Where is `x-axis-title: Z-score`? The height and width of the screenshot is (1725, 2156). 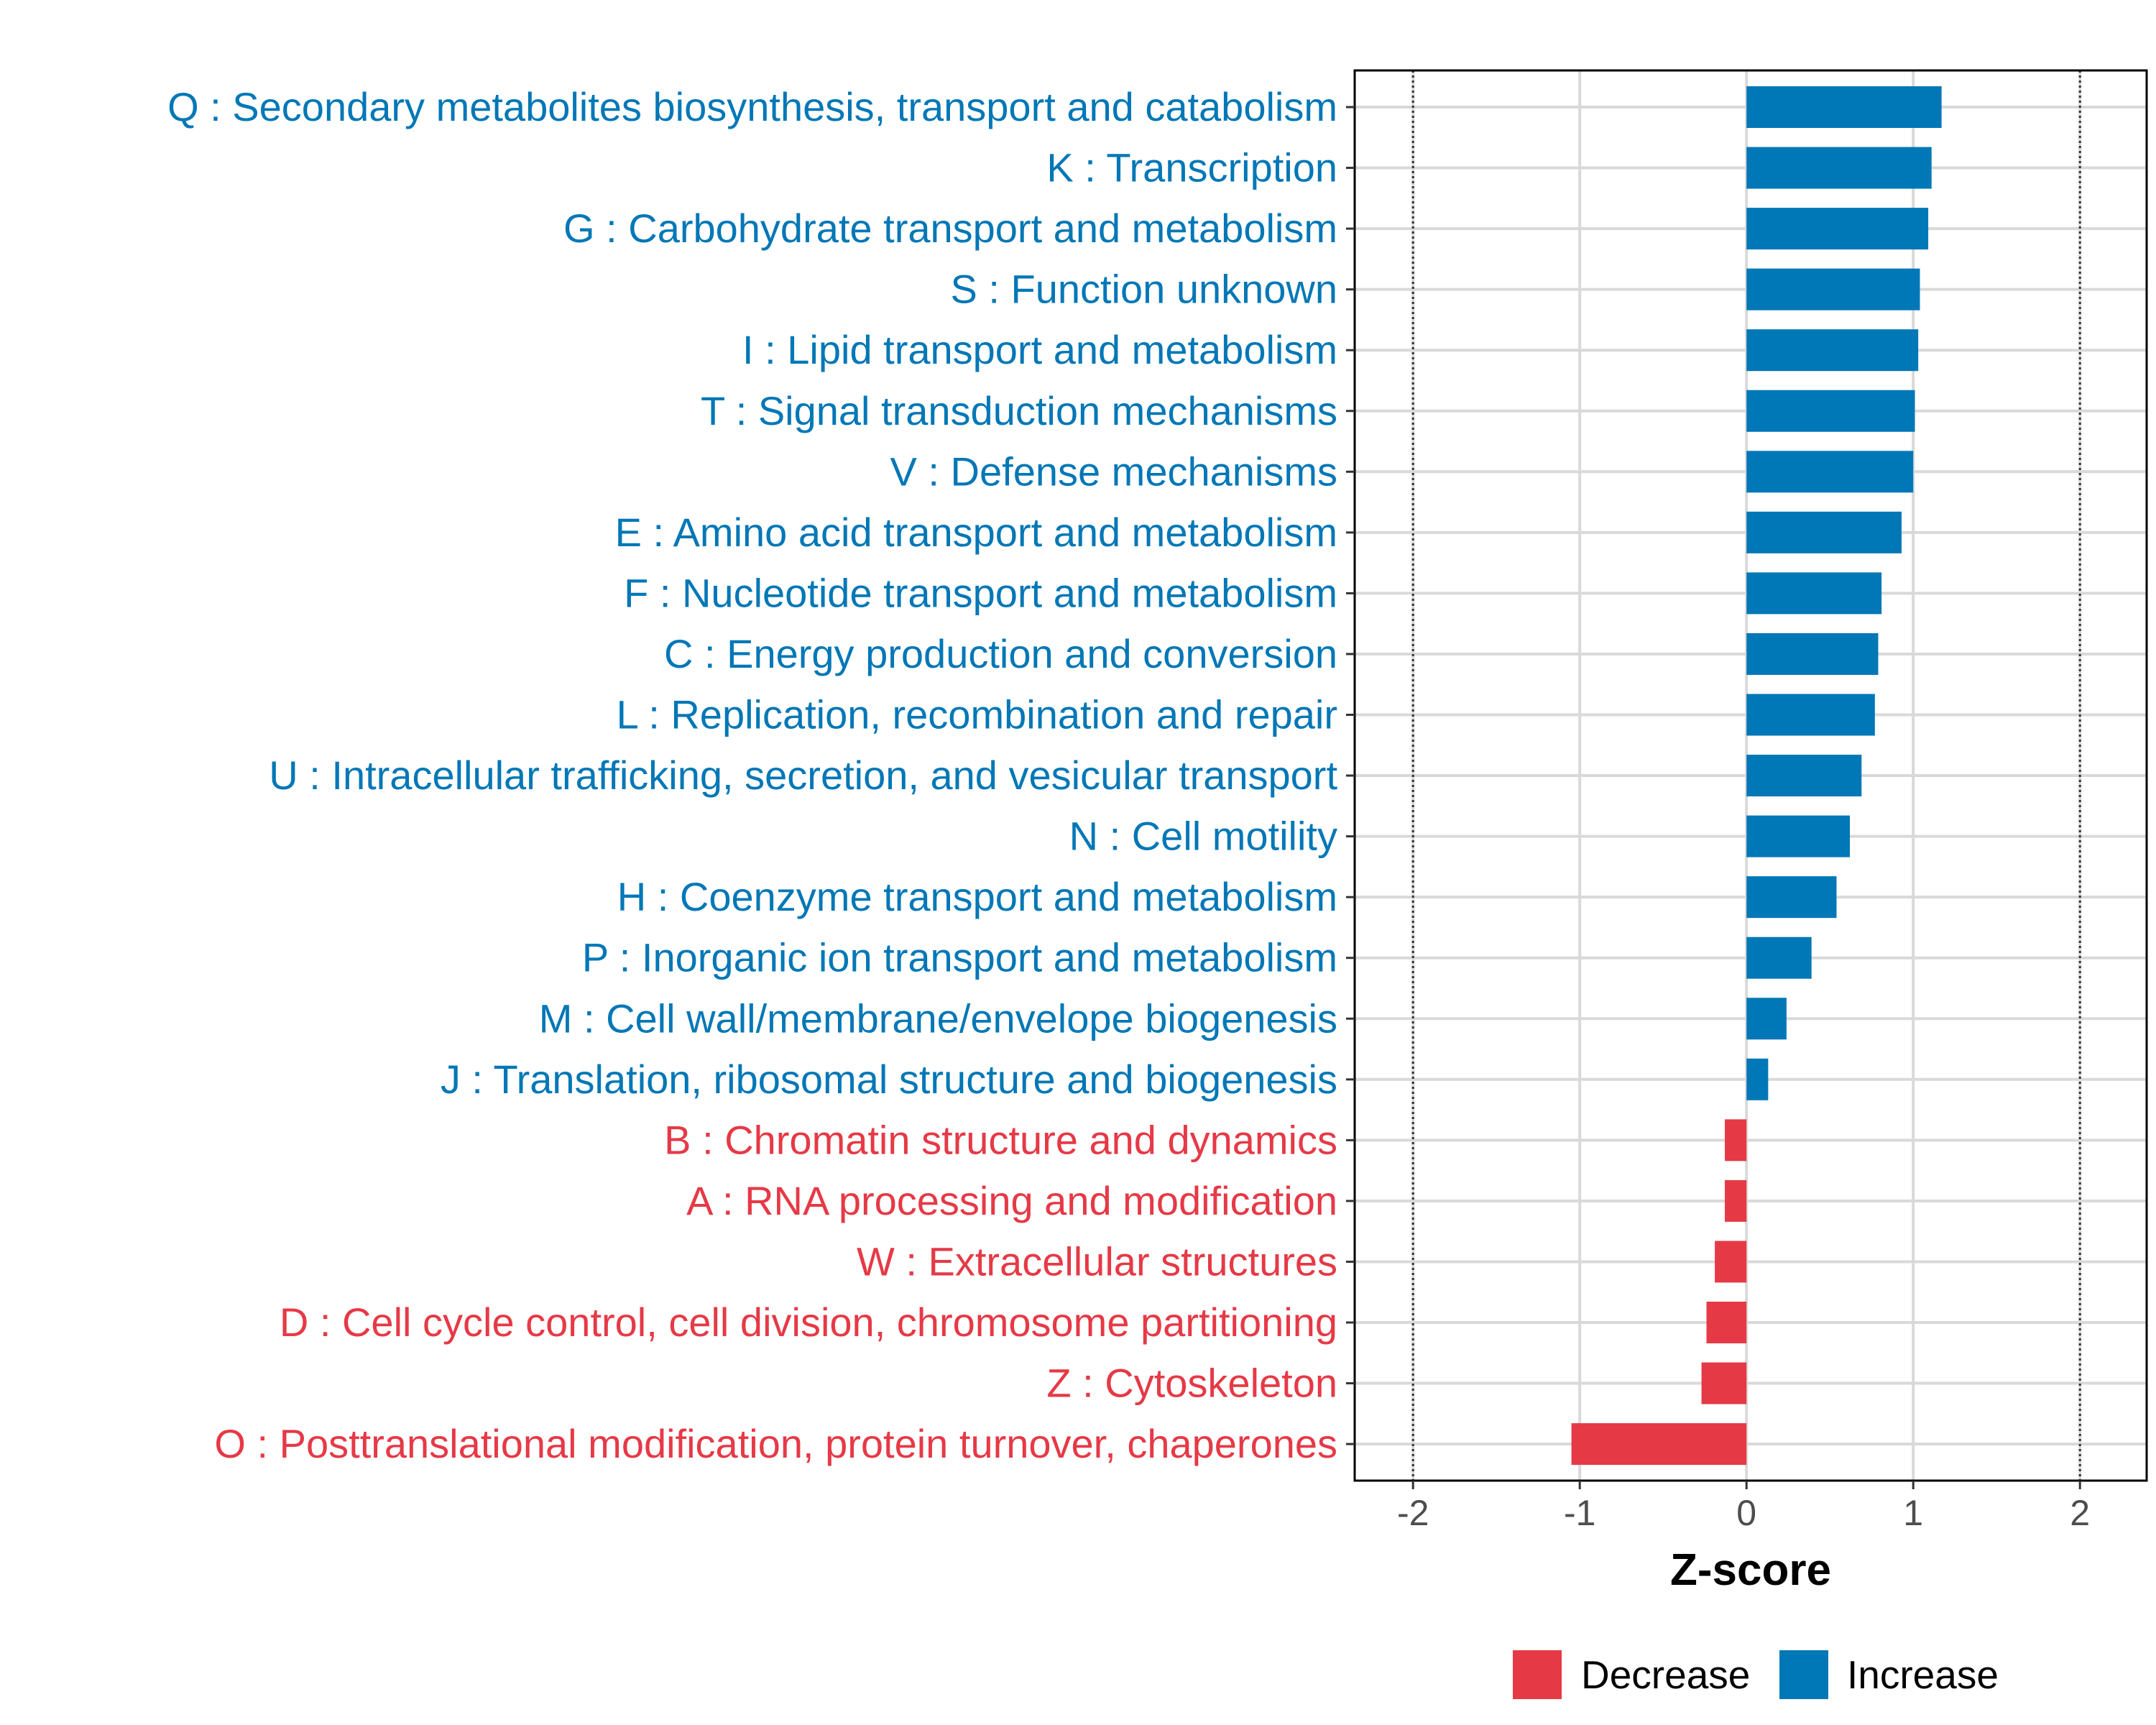
x-axis-title: Z-score is located at coordinates (1751, 1570).